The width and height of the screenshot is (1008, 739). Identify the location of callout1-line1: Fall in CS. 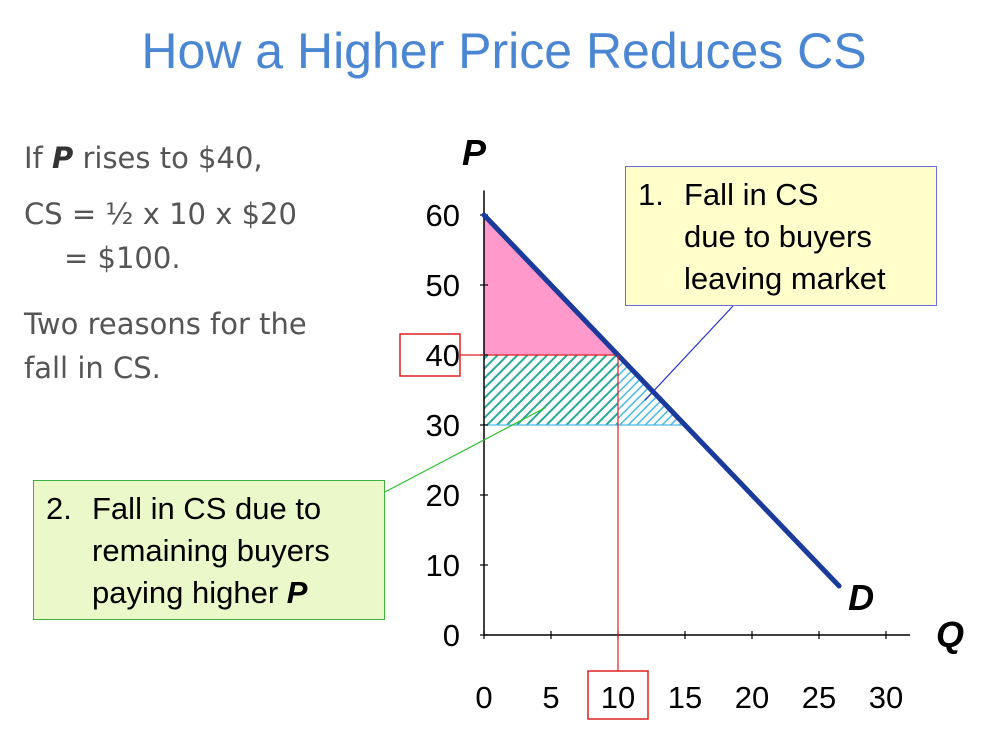
(751, 194).